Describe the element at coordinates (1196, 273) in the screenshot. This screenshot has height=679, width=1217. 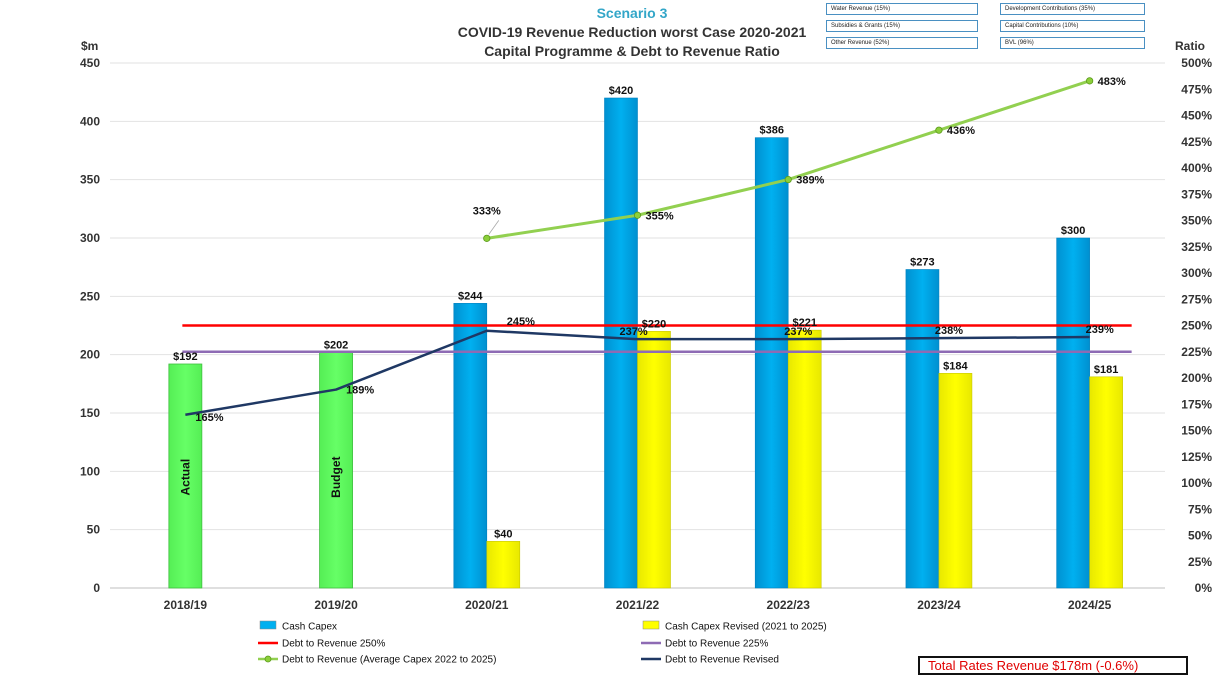
I see `y-right-tick-label: 300%` at that location.